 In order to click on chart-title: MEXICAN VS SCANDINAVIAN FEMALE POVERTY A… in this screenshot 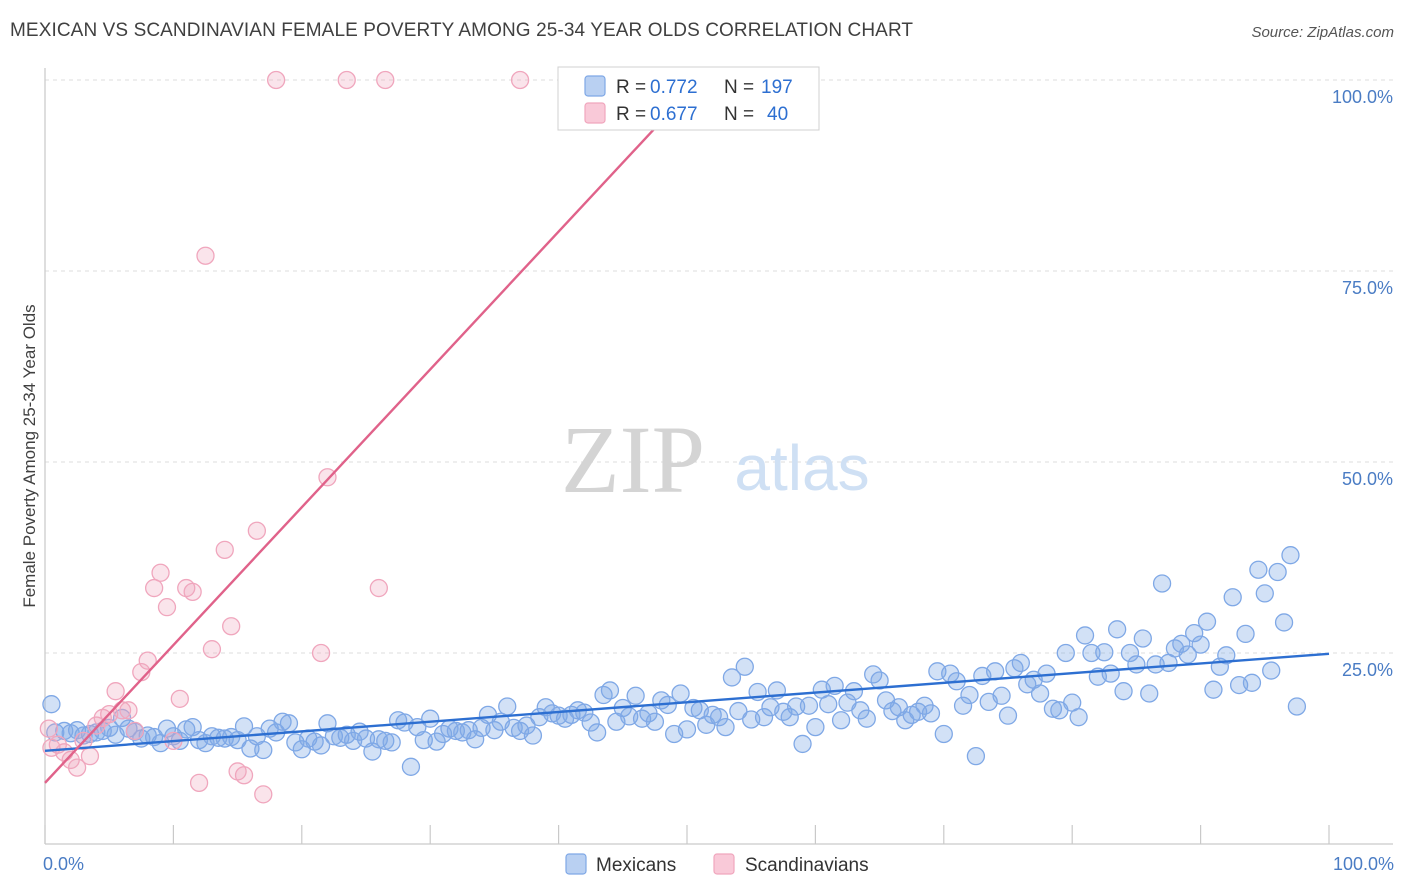, I will do `click(462, 30)`.